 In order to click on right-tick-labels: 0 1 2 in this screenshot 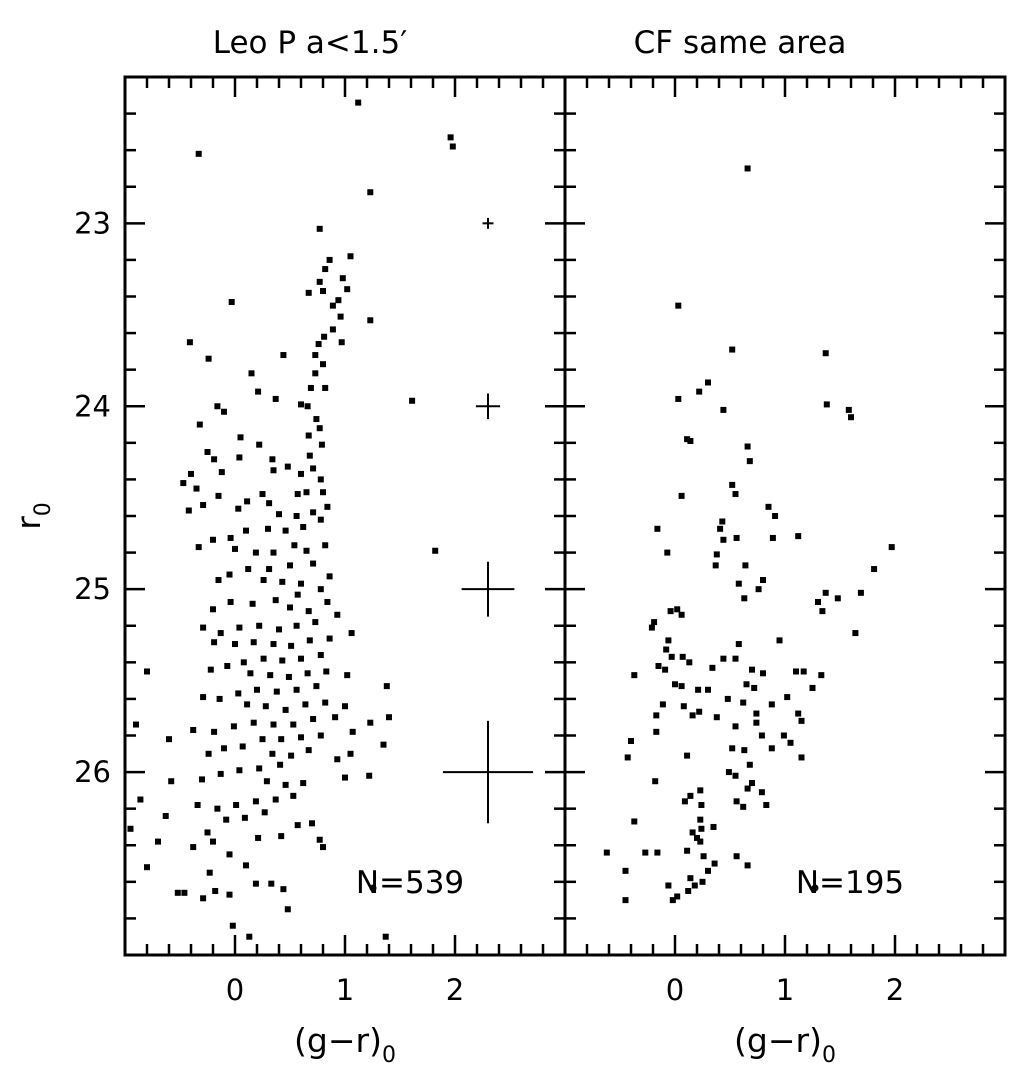, I will do `click(785, 990)`.